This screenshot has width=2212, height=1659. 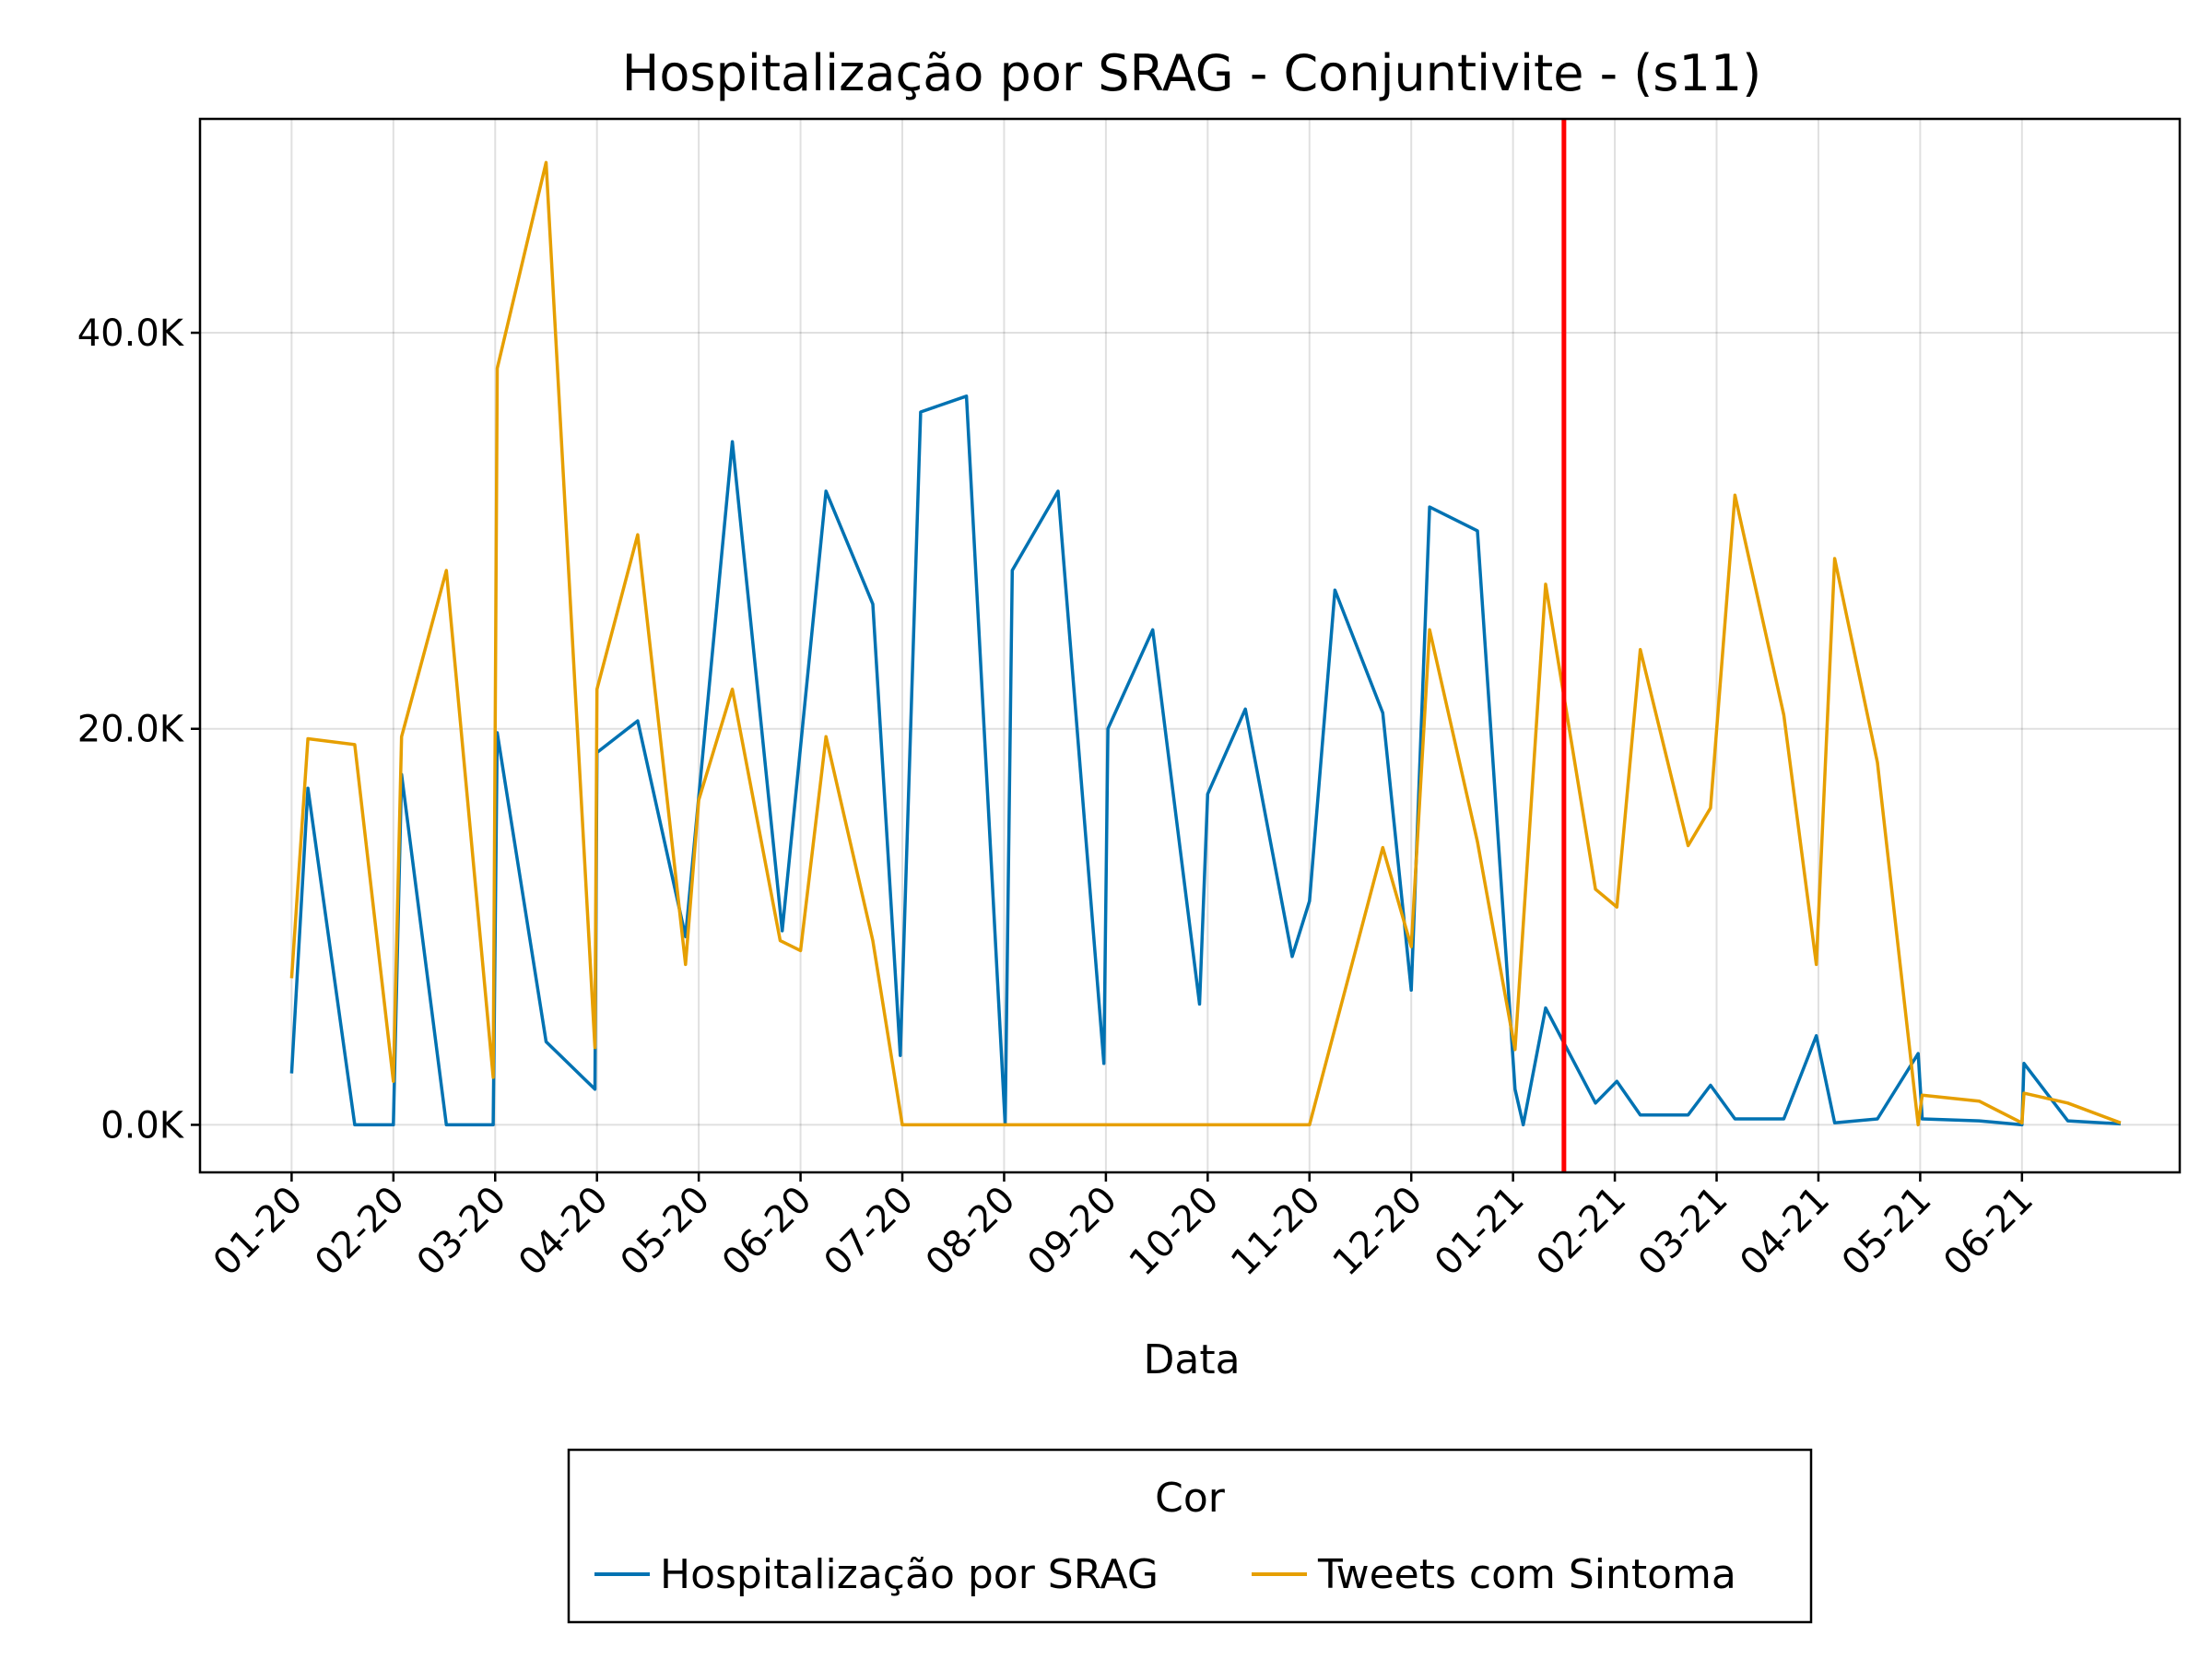 What do you see at coordinates (1191, 1359) in the screenshot?
I see `x-axis-label: Data` at bounding box center [1191, 1359].